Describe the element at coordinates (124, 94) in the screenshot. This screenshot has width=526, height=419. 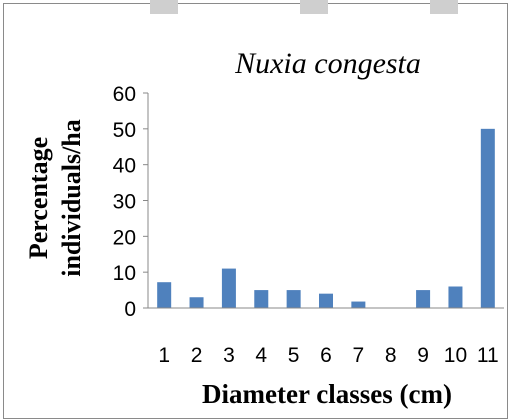
I see `y-tick-label: 60` at that location.